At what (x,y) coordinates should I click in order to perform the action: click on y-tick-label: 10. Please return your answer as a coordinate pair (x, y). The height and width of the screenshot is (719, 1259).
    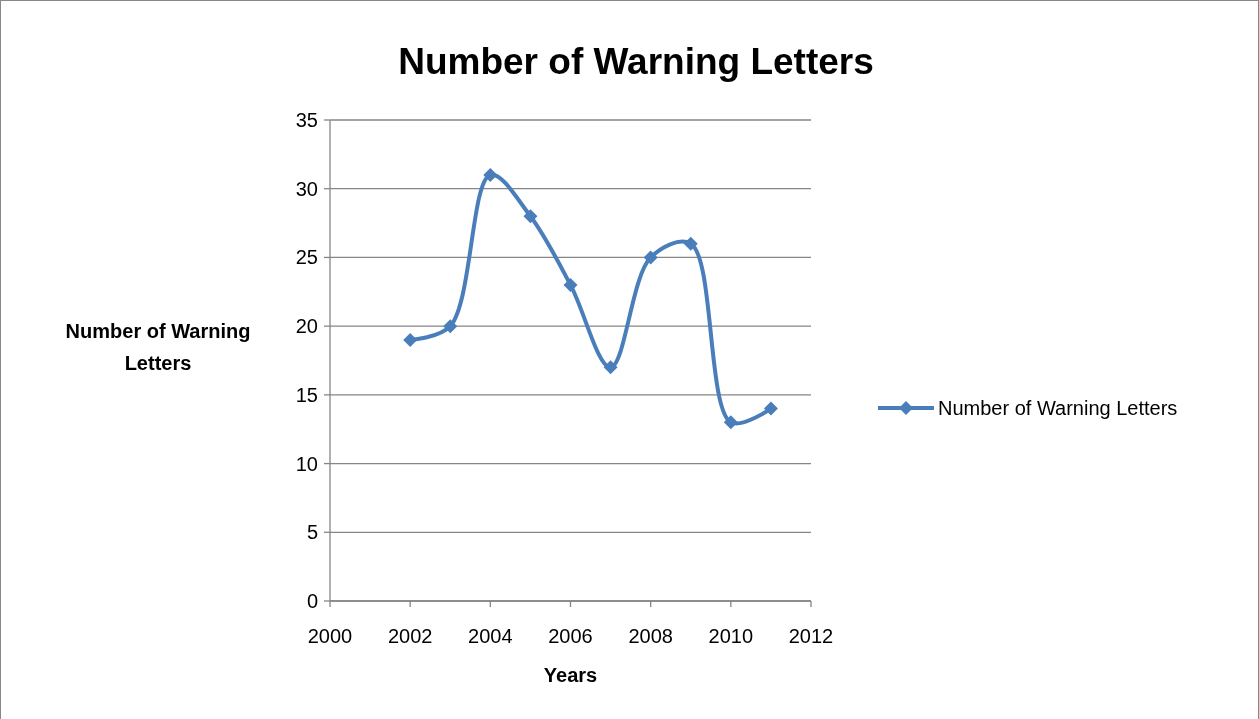
    Looking at the image, I should click on (306, 463).